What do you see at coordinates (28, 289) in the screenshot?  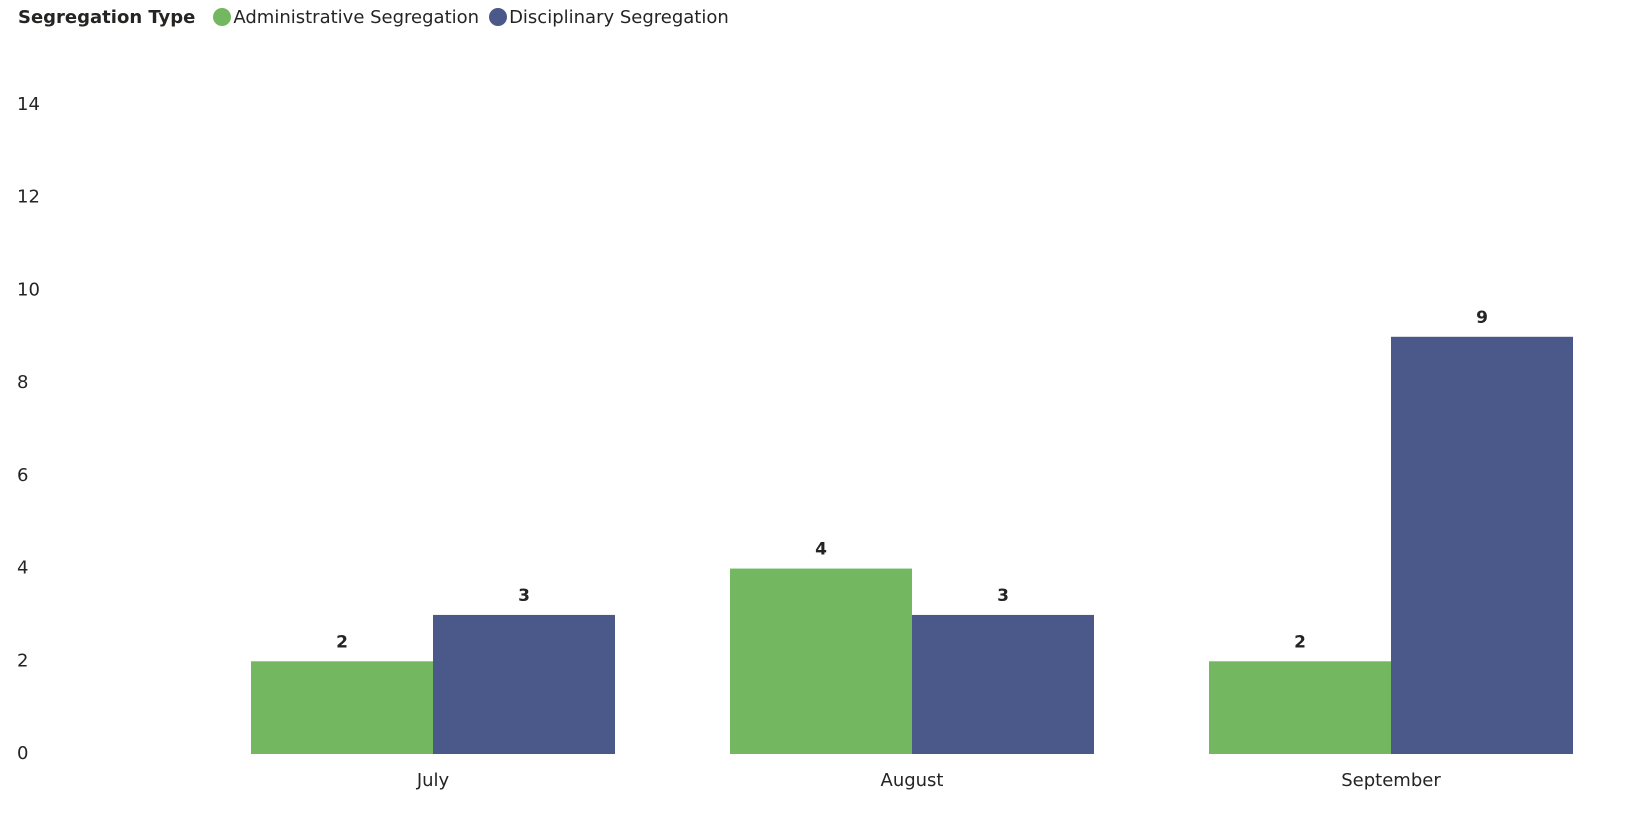 I see `y-tick-label: 10` at bounding box center [28, 289].